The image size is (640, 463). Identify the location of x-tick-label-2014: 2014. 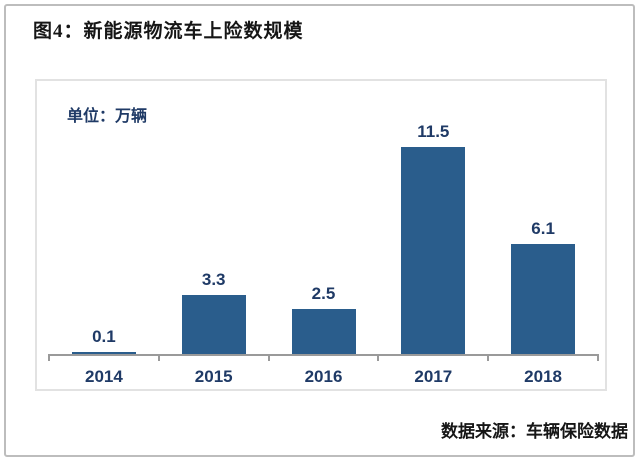
(103, 376).